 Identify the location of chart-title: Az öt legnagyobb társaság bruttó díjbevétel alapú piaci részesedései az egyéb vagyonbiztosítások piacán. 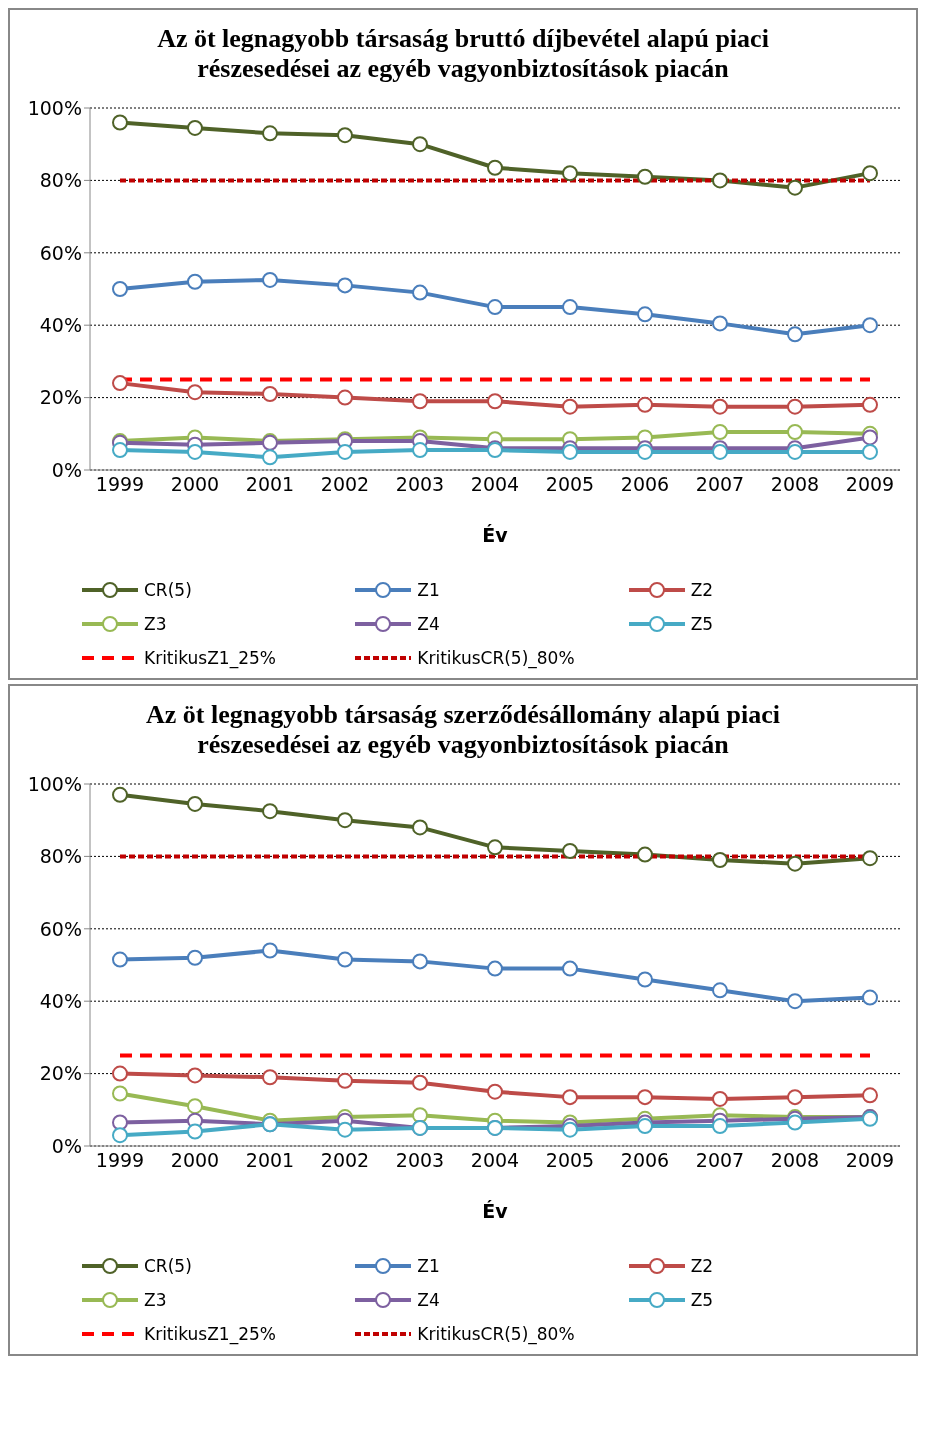
(463, 54).